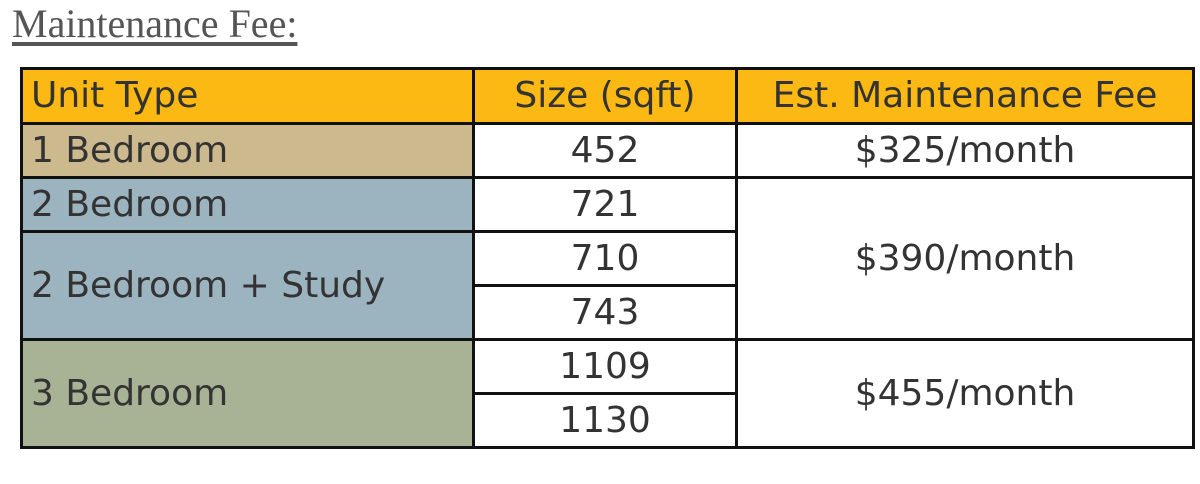 The height and width of the screenshot is (484, 1200). Describe the element at coordinates (247, 150) in the screenshot. I see `unit-type-cell: 1 Bedroom` at that location.